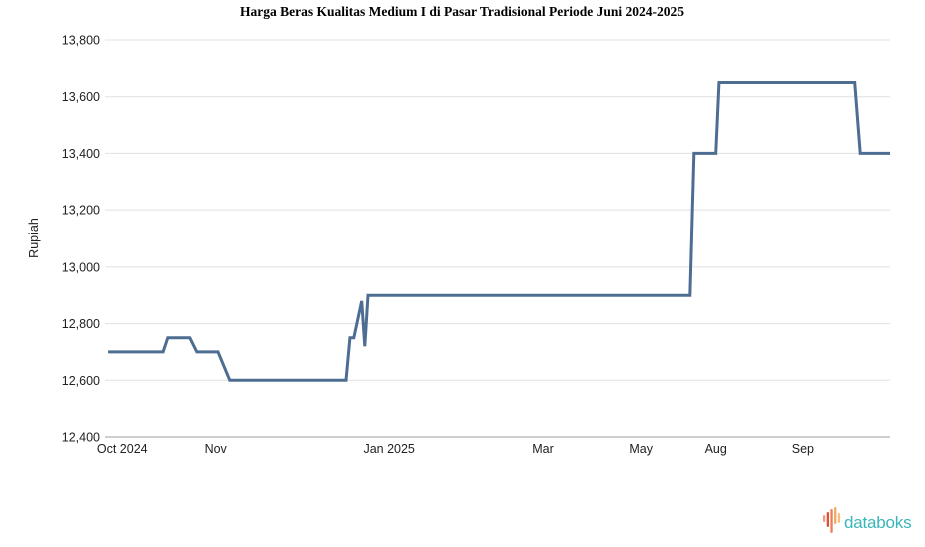  I want to click on databoks-logo-text: databoks, so click(877, 522).